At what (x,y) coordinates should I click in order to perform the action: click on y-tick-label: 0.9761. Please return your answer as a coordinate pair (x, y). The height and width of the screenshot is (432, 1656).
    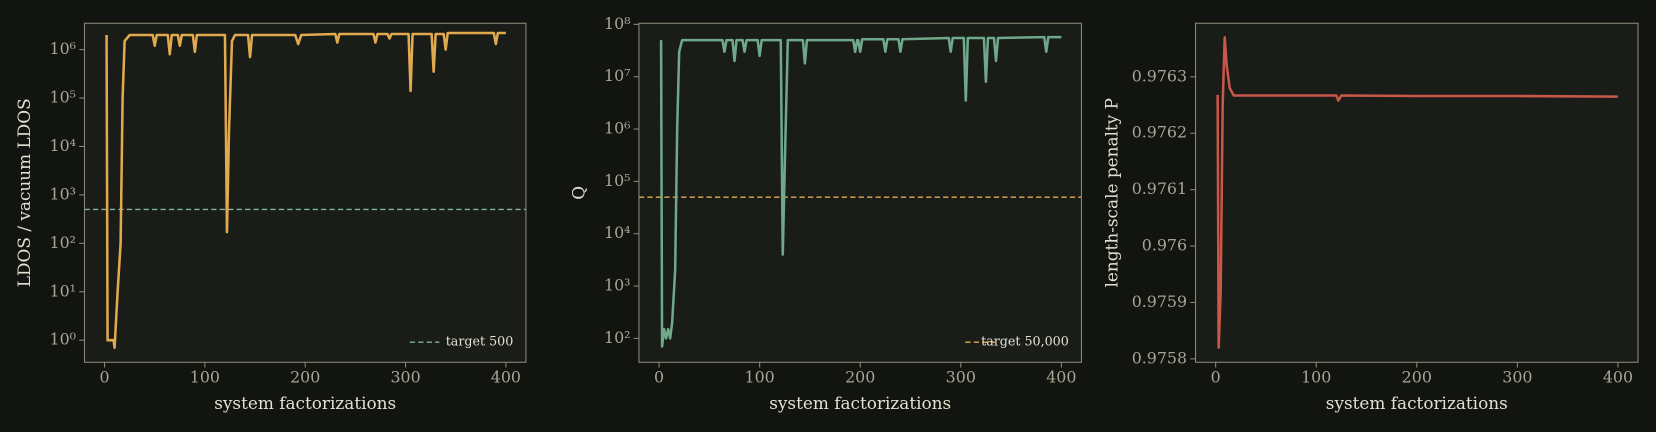
    Looking at the image, I should click on (1159, 188).